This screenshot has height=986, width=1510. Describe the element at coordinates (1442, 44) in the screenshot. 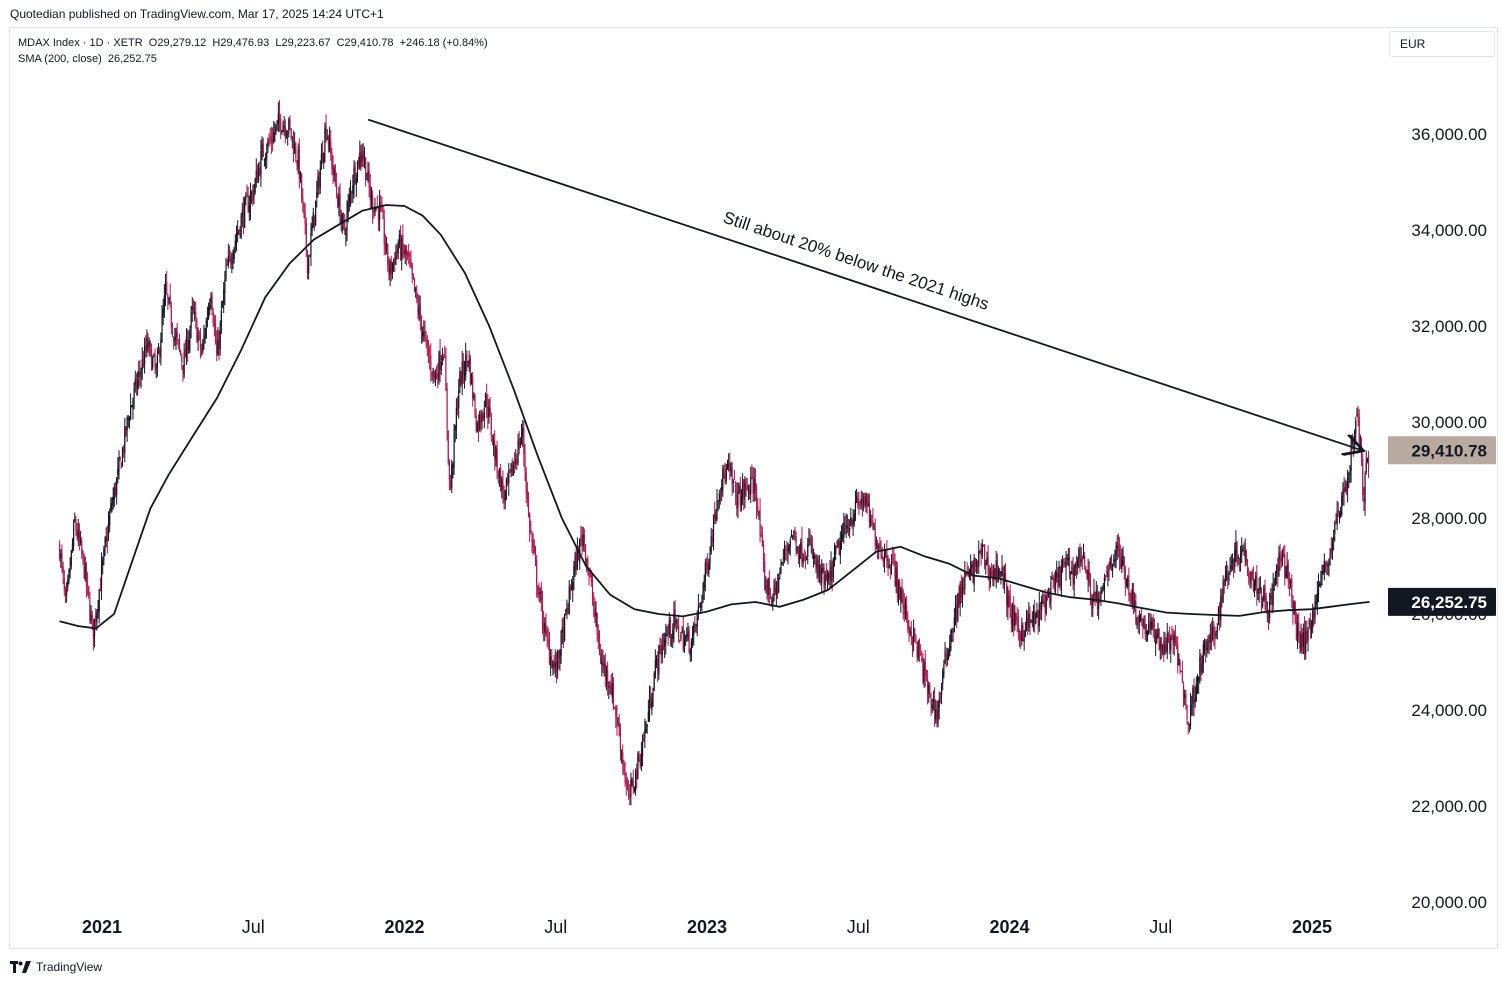

I see `currency-selector: EUR` at that location.